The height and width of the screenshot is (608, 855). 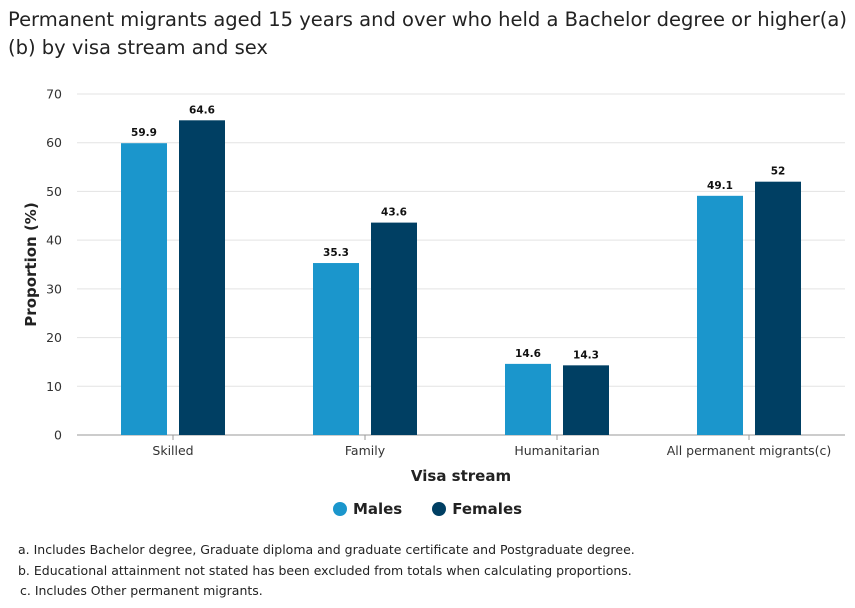 What do you see at coordinates (720, 186) in the screenshot?
I see `data-label-males-3: 49.1` at bounding box center [720, 186].